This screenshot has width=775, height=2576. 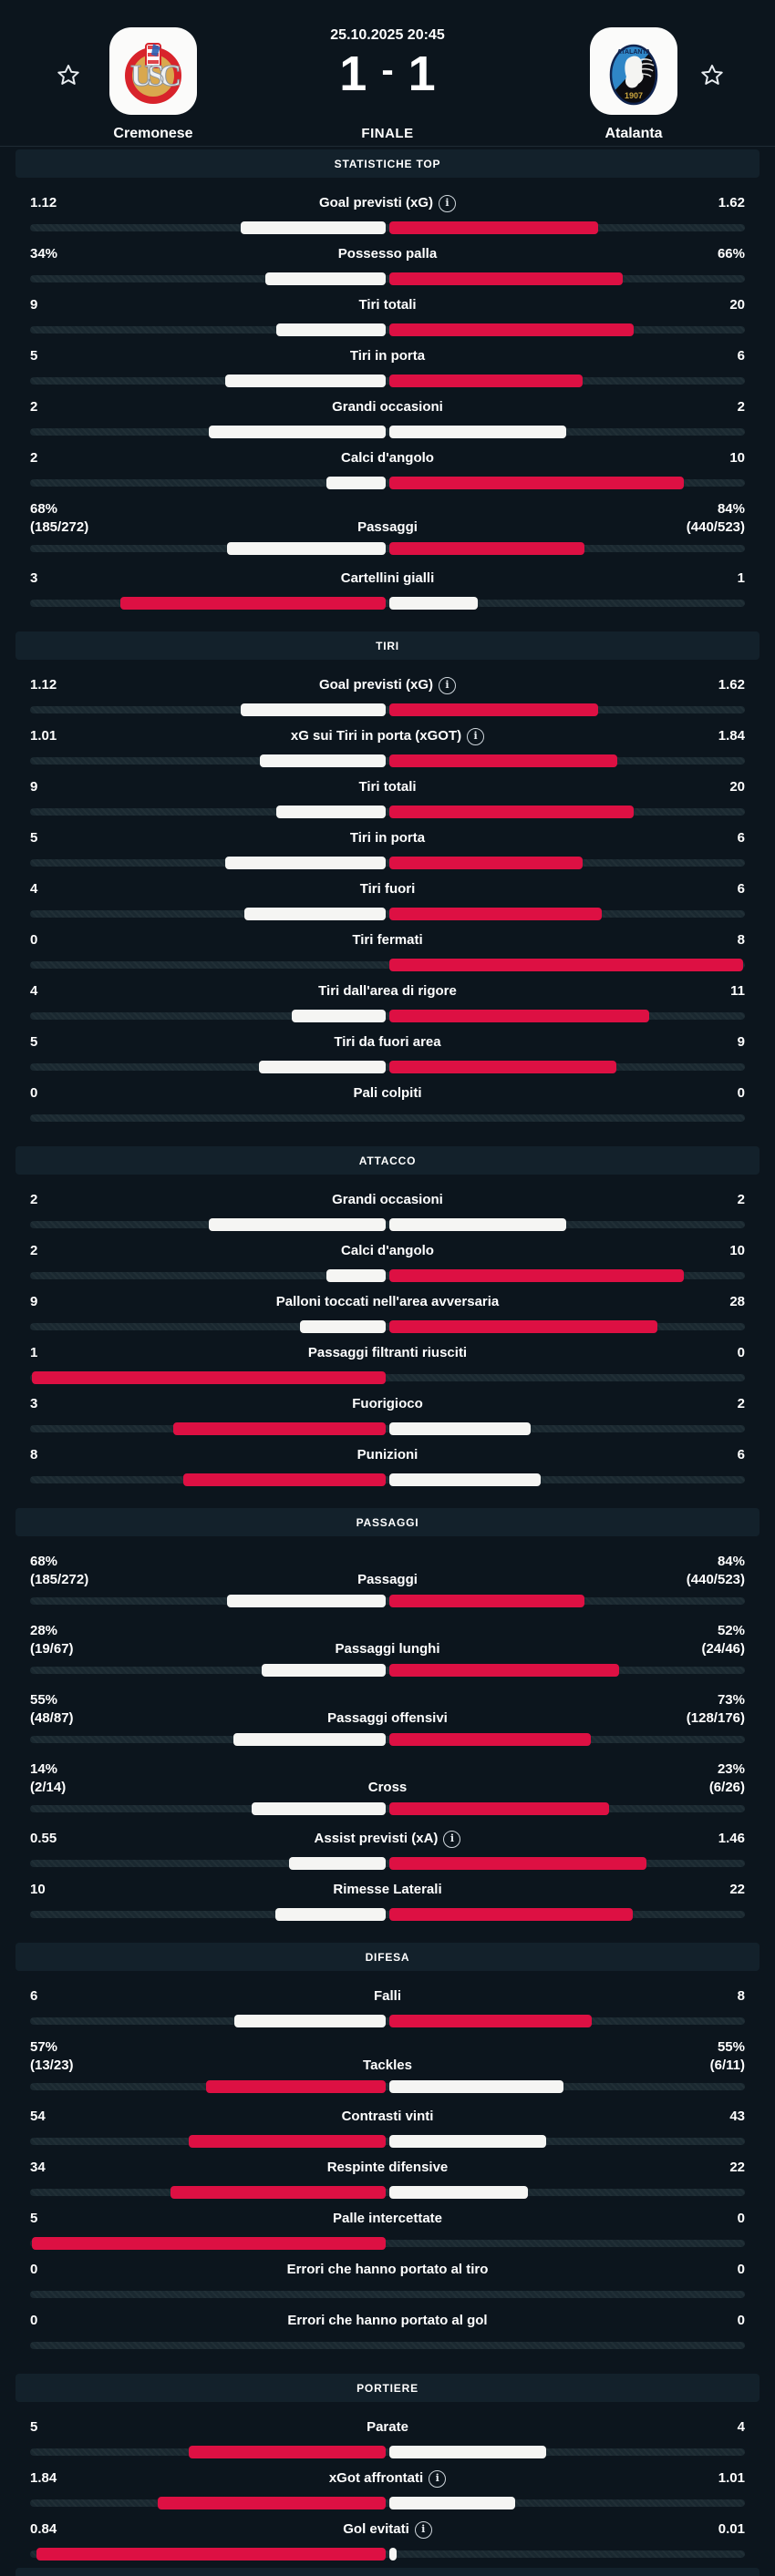 What do you see at coordinates (94, 2530) in the screenshot?
I see `stat-value-home: 0.84` at bounding box center [94, 2530].